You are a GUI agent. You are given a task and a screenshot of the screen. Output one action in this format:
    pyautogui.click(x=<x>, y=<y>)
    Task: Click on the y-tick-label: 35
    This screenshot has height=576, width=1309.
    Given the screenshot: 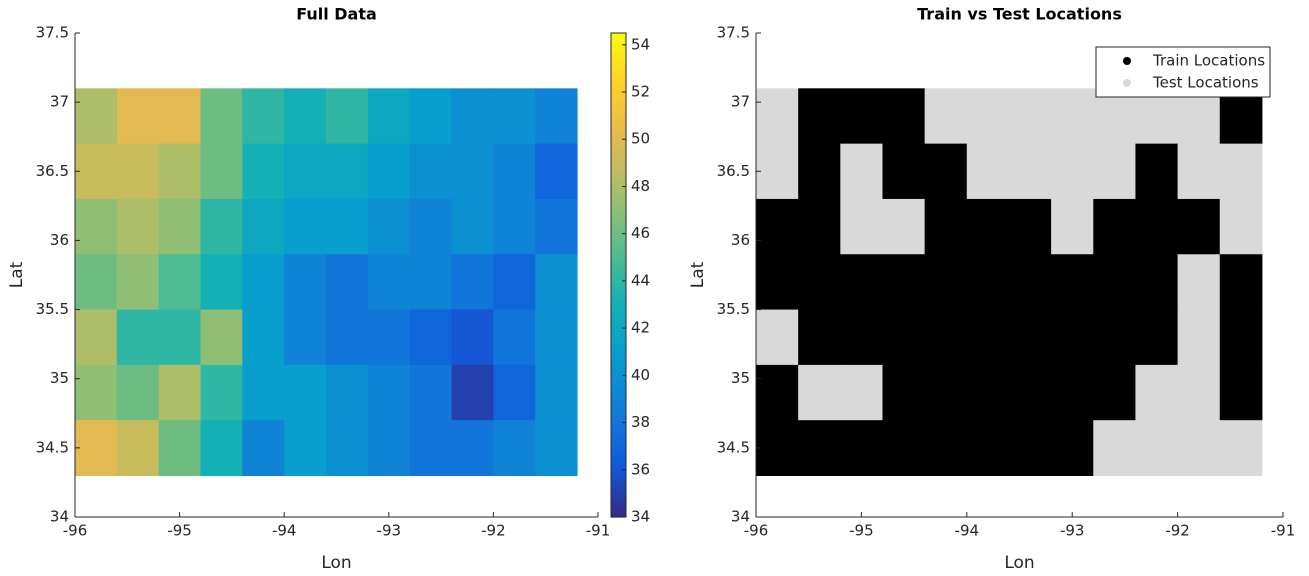 What is the action you would take?
    pyautogui.click(x=740, y=378)
    